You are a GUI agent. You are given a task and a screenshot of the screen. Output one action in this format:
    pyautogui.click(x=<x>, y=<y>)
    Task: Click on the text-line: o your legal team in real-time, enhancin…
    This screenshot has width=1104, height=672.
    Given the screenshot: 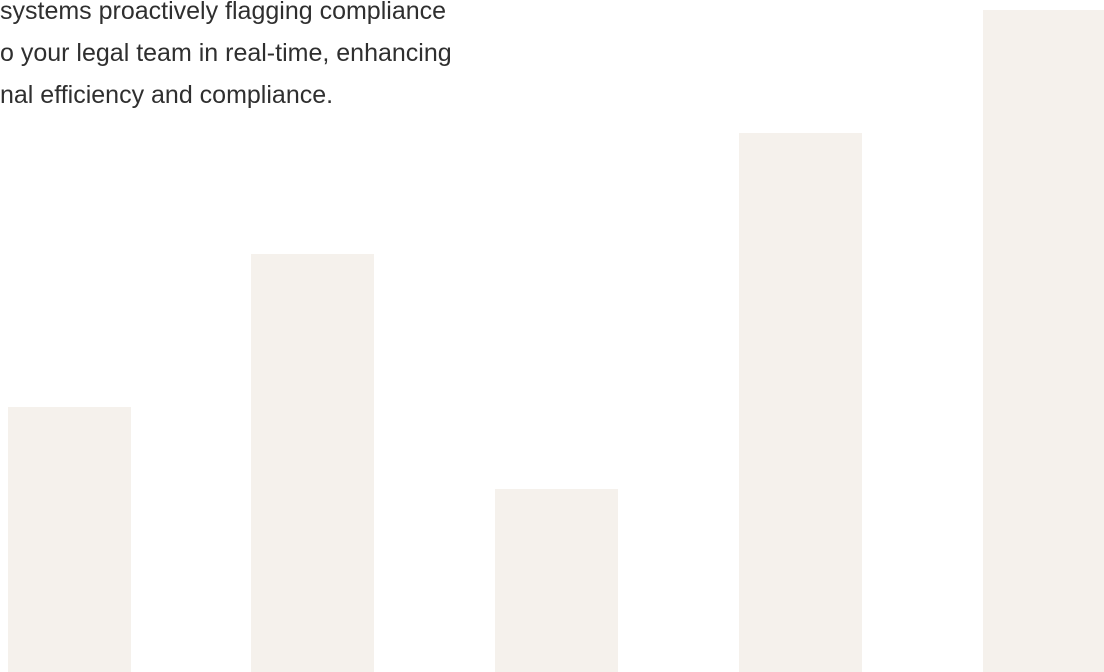 What is the action you would take?
    pyautogui.click(x=226, y=53)
    